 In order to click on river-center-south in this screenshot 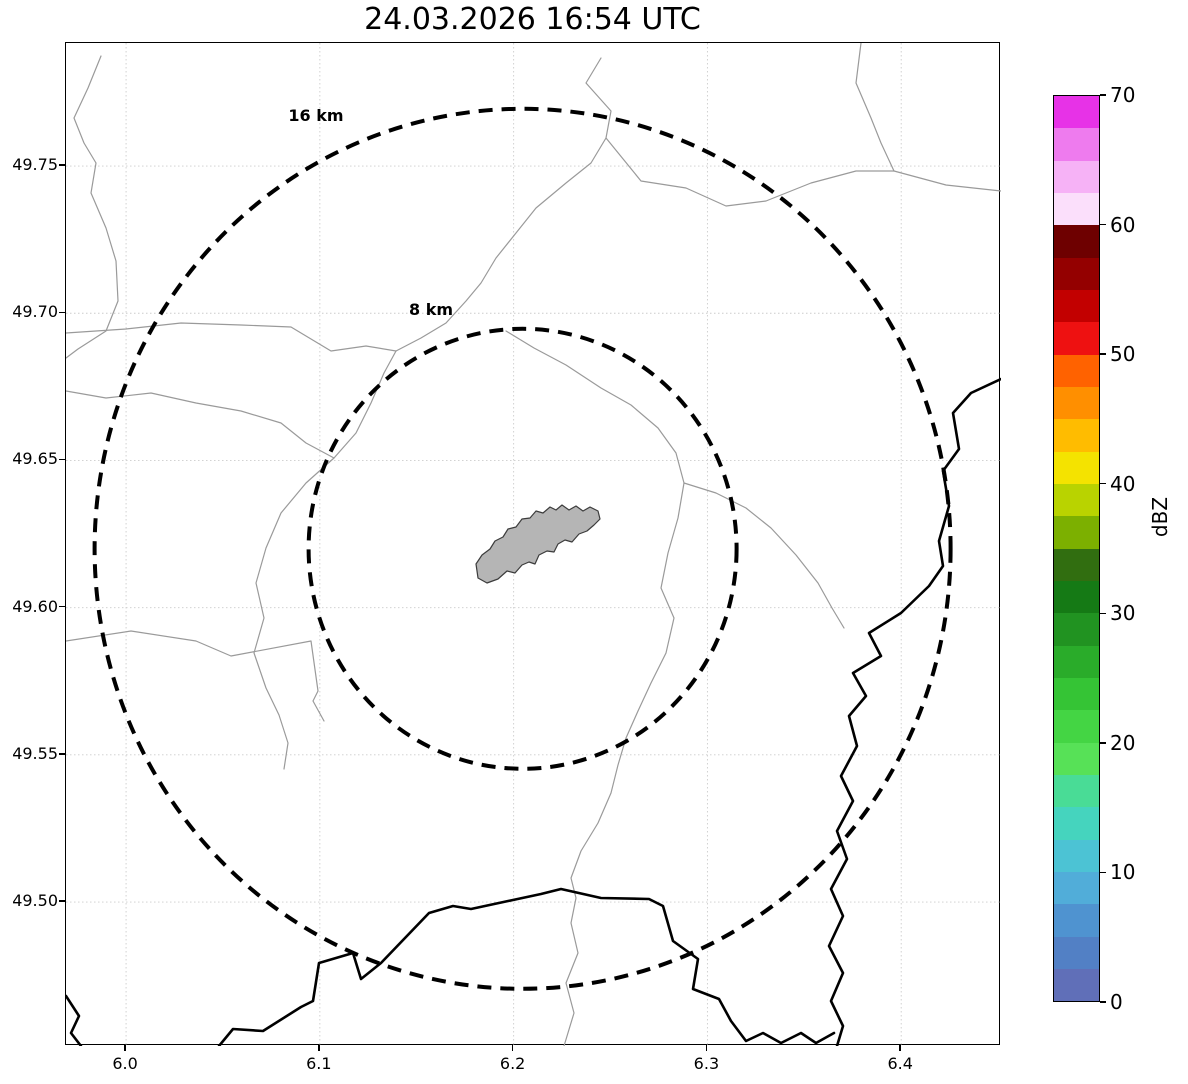, I will do `click(595, 688)`.